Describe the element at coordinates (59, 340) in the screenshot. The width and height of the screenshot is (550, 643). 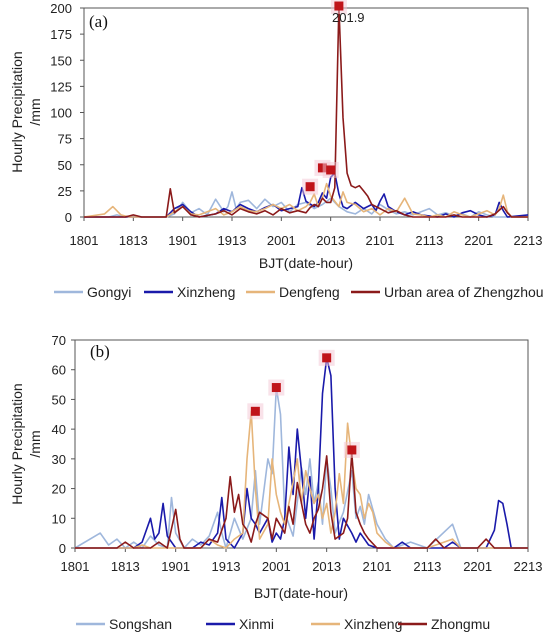
I see `y-tick-label: 70` at that location.